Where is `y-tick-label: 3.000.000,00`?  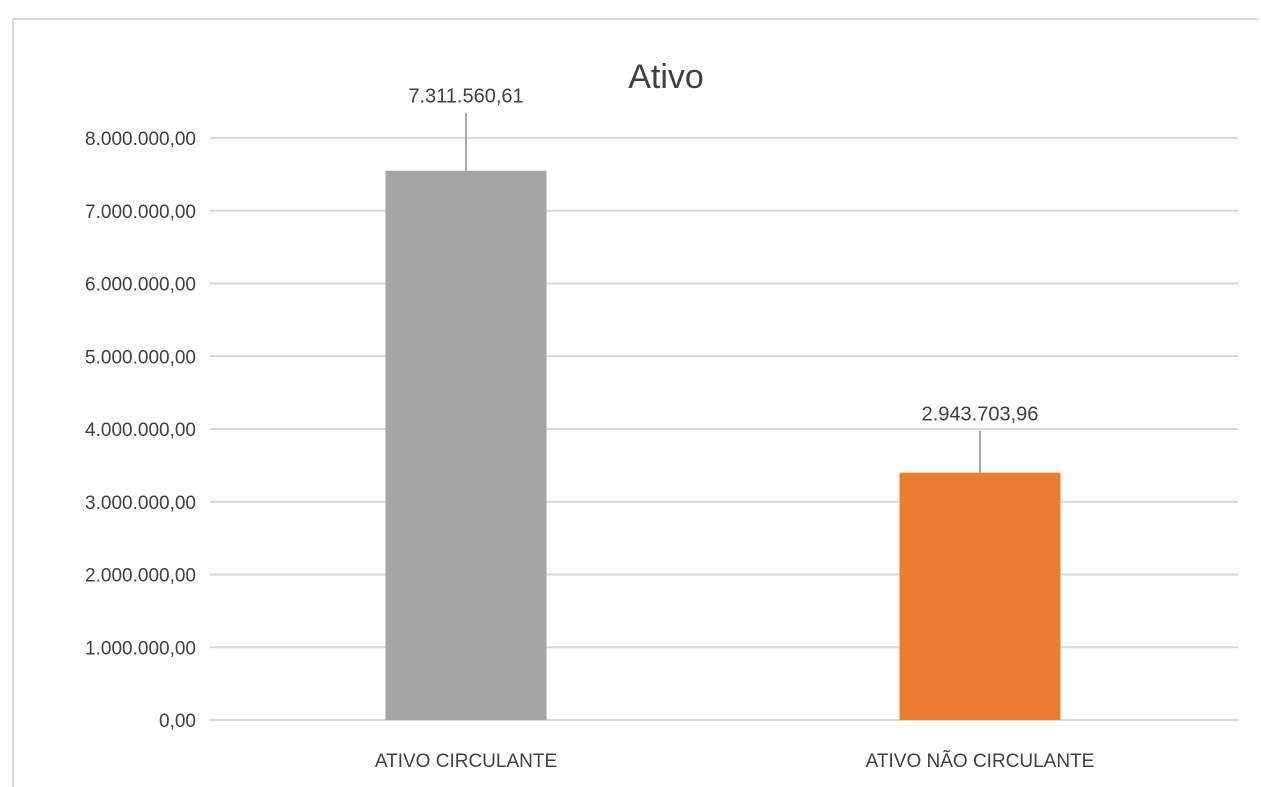 y-tick-label: 3.000.000,00 is located at coordinates (140, 503).